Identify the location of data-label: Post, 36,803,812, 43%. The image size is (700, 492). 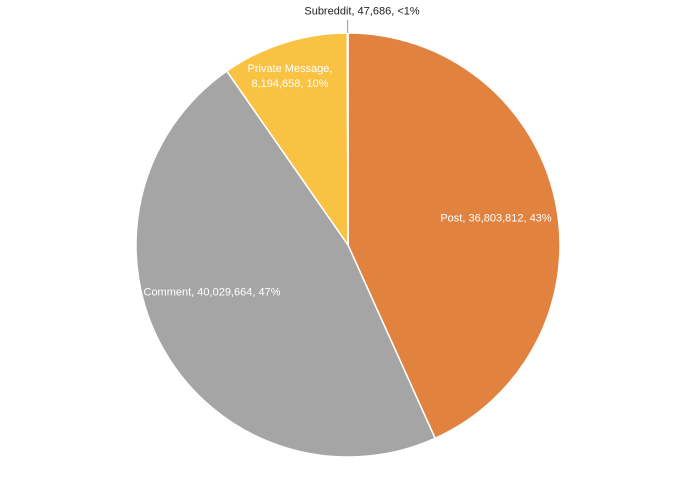
(496, 218).